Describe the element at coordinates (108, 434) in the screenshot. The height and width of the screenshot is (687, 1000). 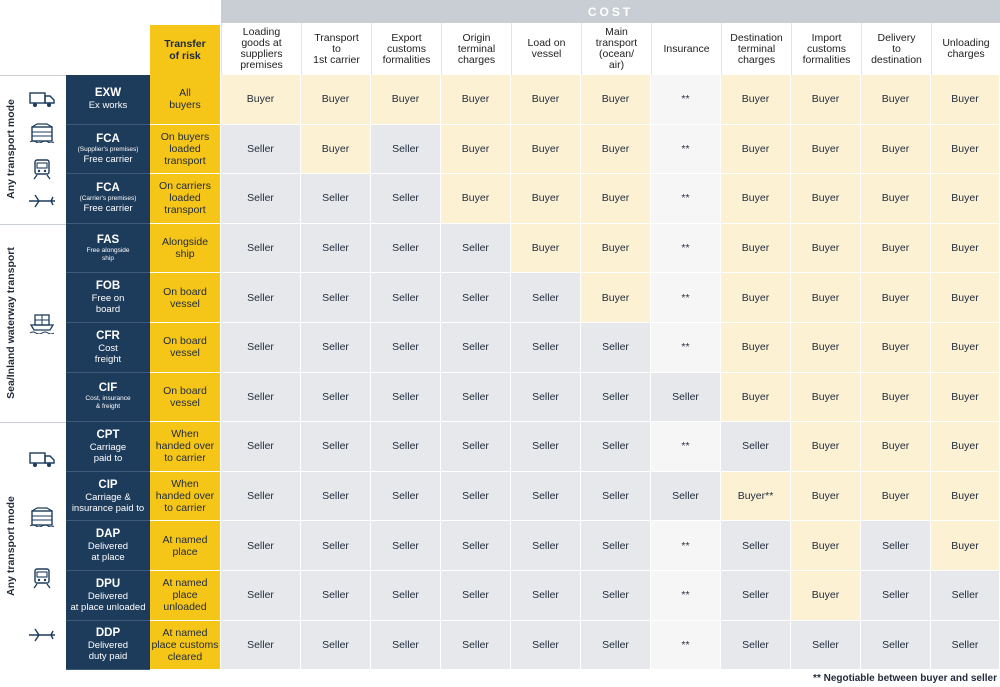
I see `incoterm-code: CPT` at that location.